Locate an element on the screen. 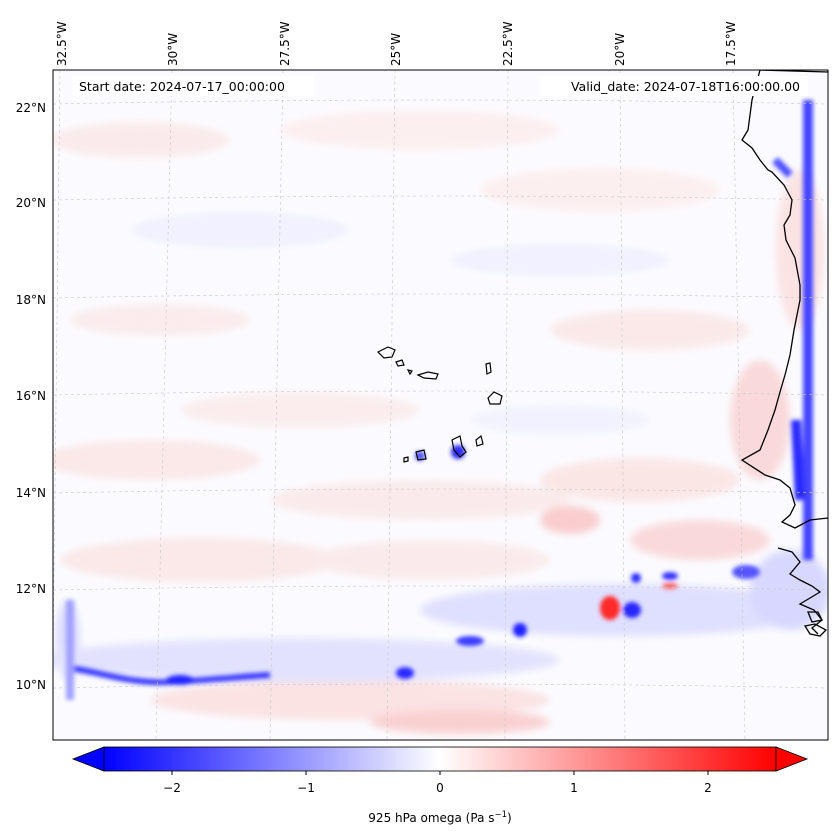  lon-label: 22.5°W is located at coordinates (508, 43).